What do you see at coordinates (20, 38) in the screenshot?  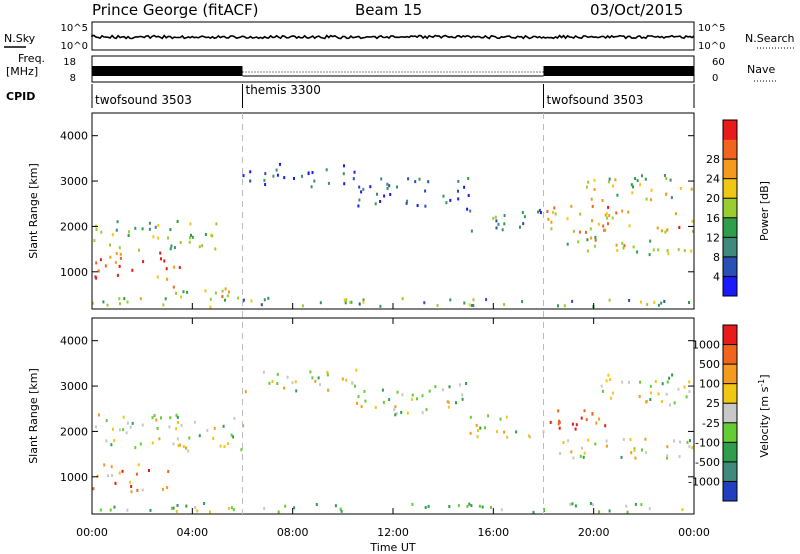 I see `nsky-label: N.Sky` at bounding box center [20, 38].